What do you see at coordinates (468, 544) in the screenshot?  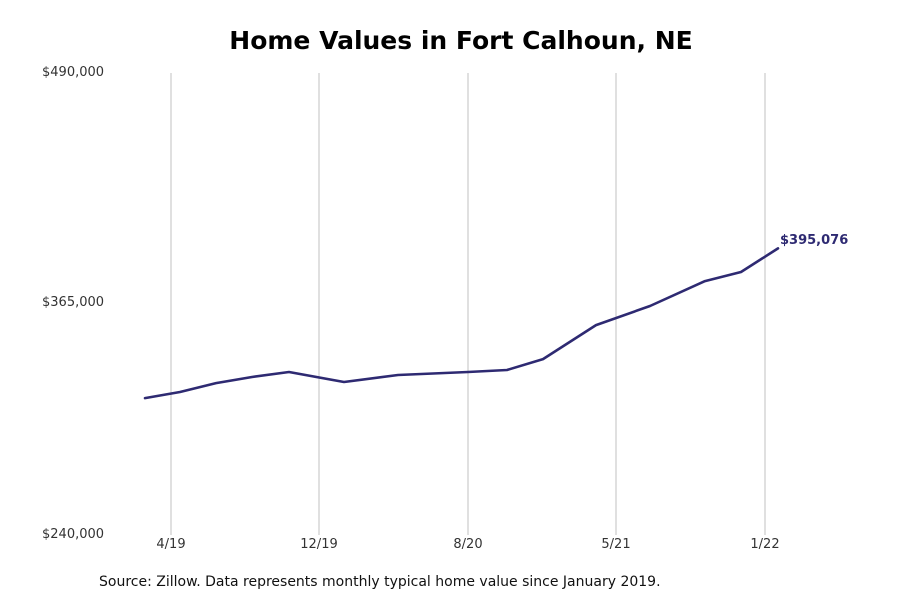 I see `x-tick-8-20: 8/20` at bounding box center [468, 544].